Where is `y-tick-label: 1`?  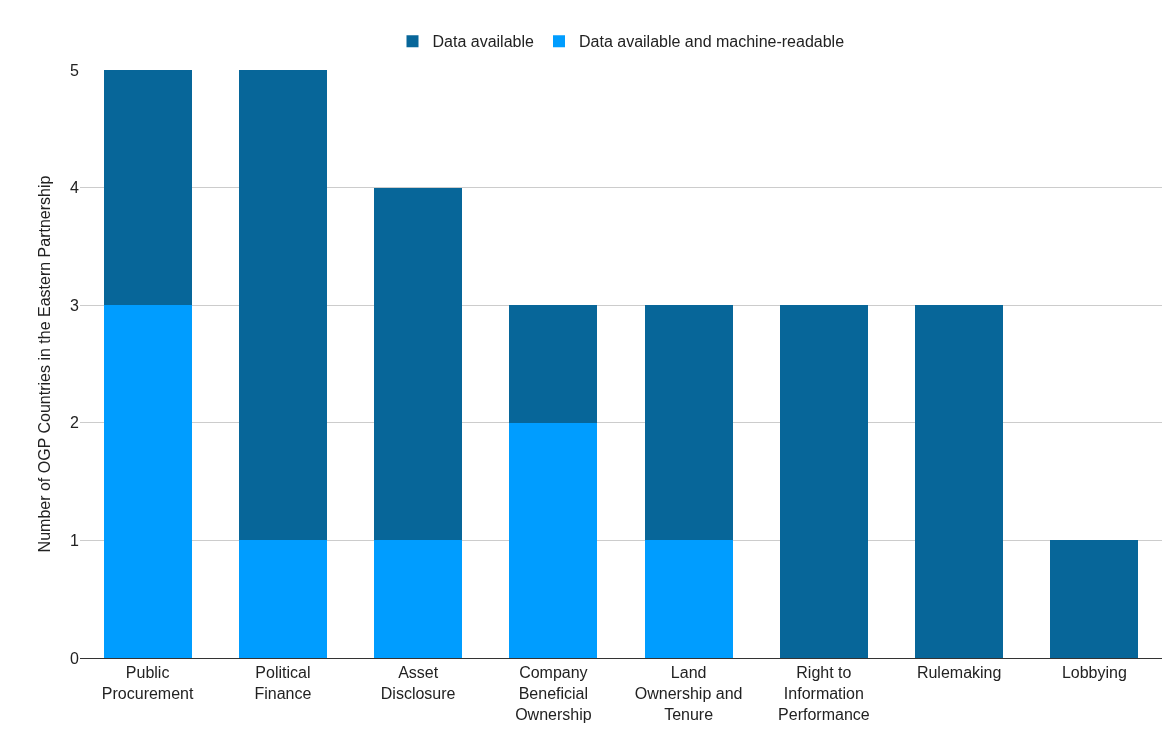 y-tick-label: 1 is located at coordinates (75, 540).